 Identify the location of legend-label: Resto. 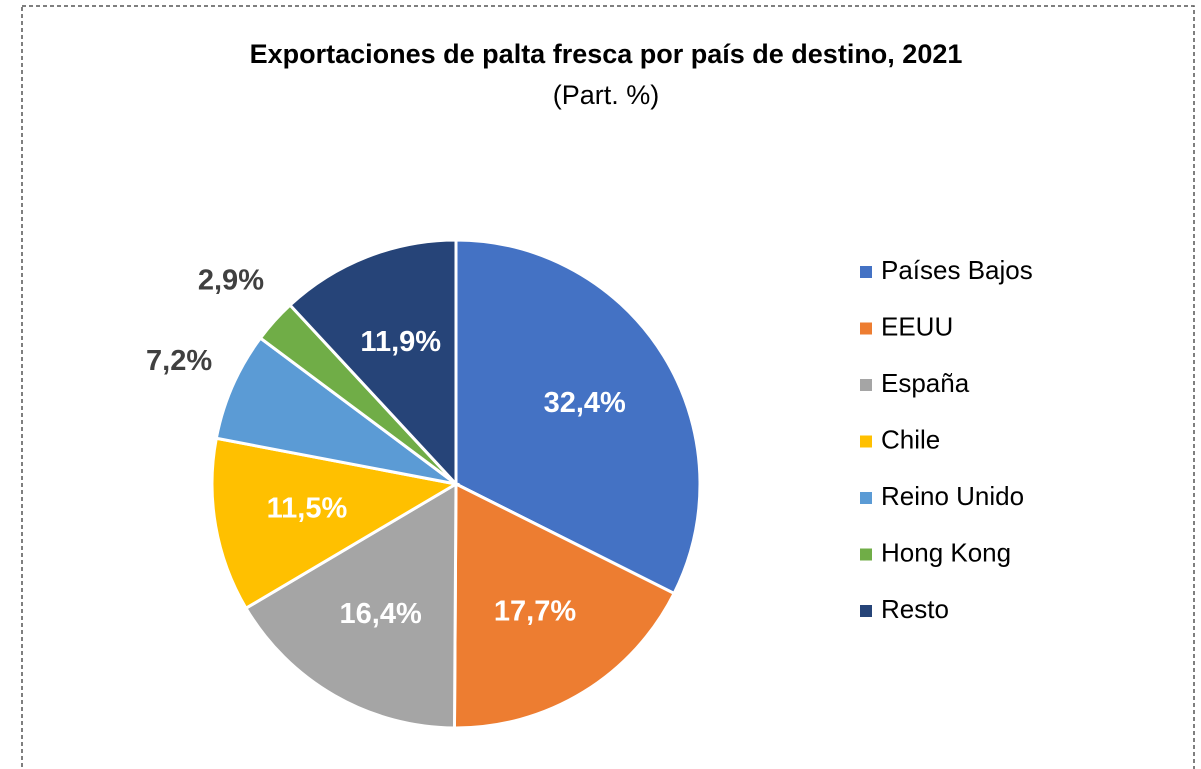
(915, 609).